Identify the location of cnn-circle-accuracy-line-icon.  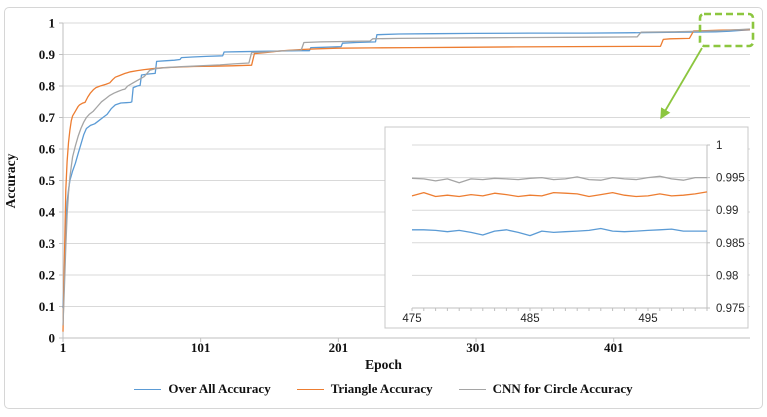
(472, 389).